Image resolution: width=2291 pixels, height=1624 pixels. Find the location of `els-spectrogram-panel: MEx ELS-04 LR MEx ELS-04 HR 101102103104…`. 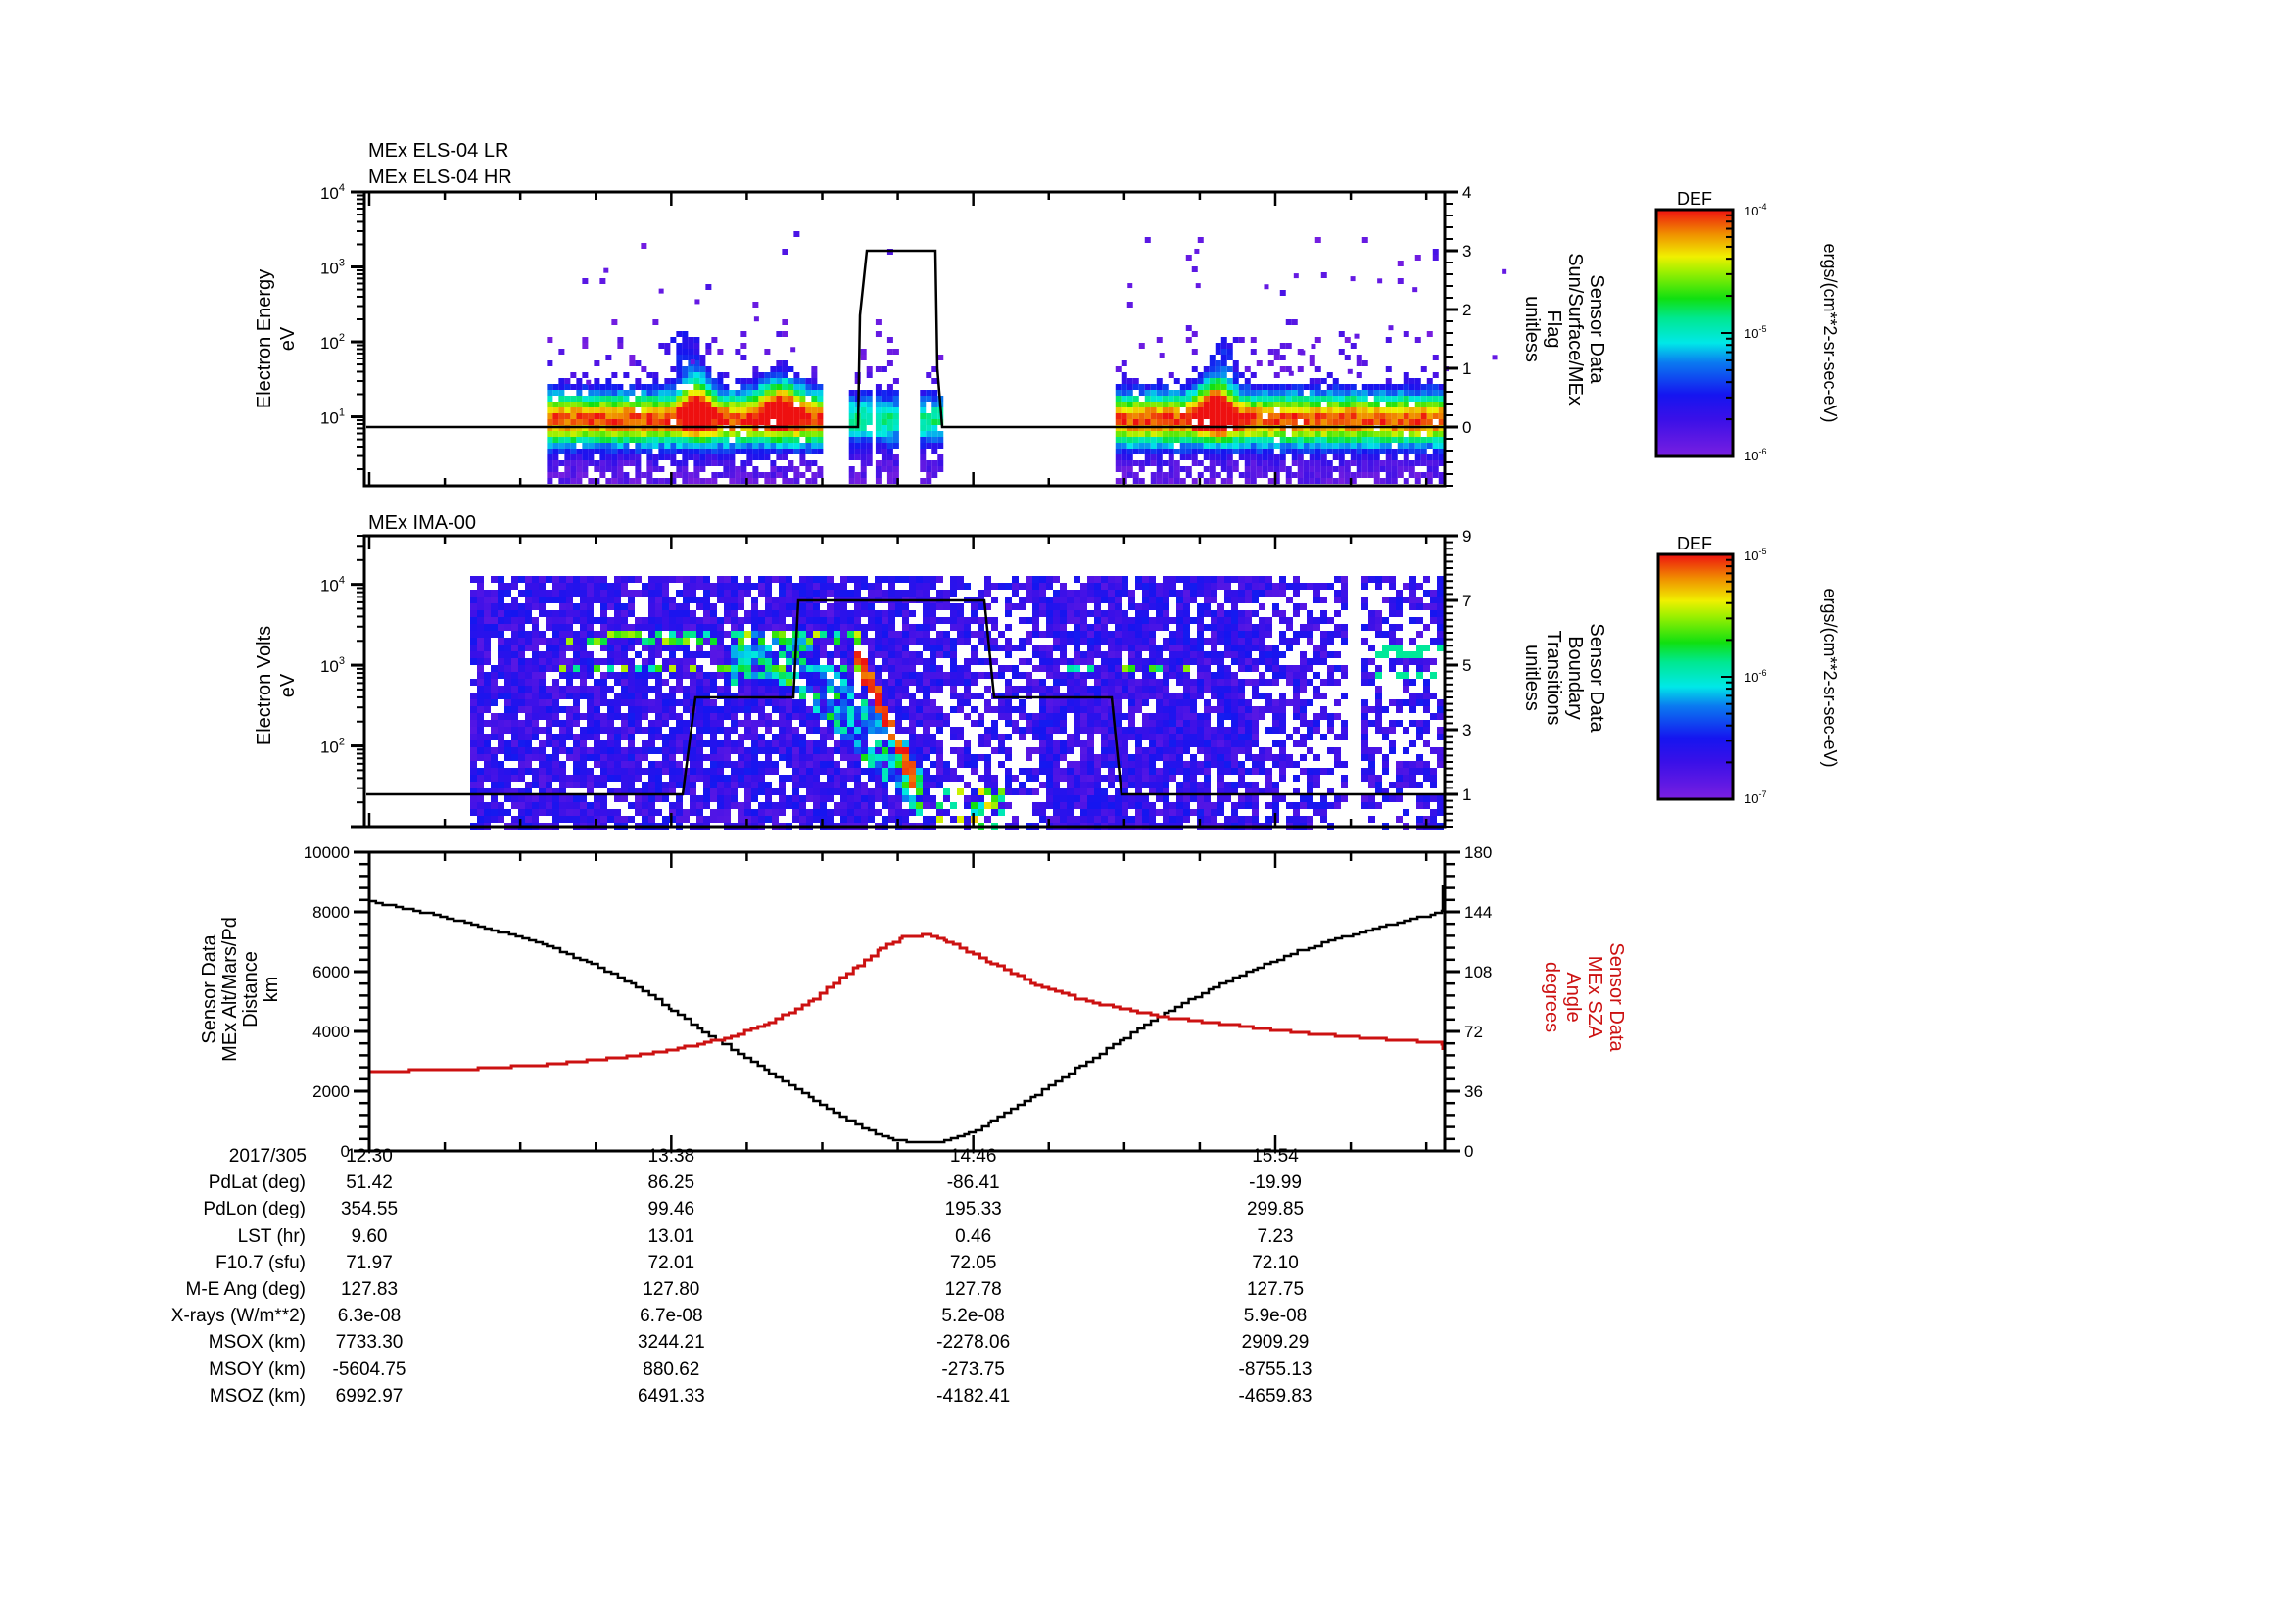

els-spectrogram-panel: MEx ELS-04 LR MEx ELS-04 HR 101102103104… is located at coordinates (930, 313).